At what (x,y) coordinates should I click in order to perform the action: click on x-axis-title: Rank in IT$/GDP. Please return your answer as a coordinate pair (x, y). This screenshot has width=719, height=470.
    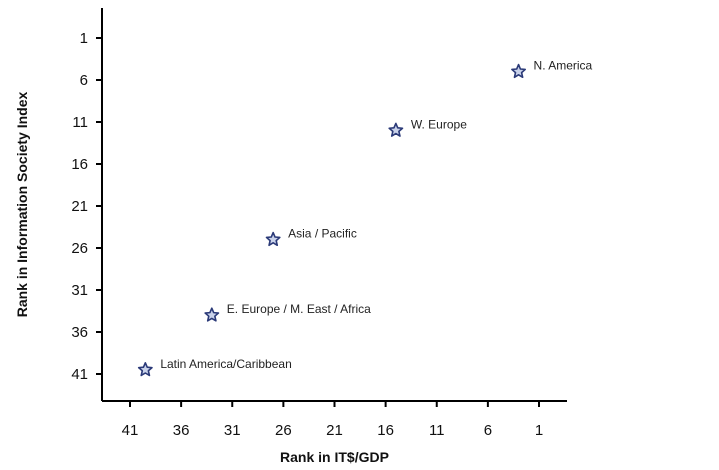
    Looking at the image, I should click on (334, 457).